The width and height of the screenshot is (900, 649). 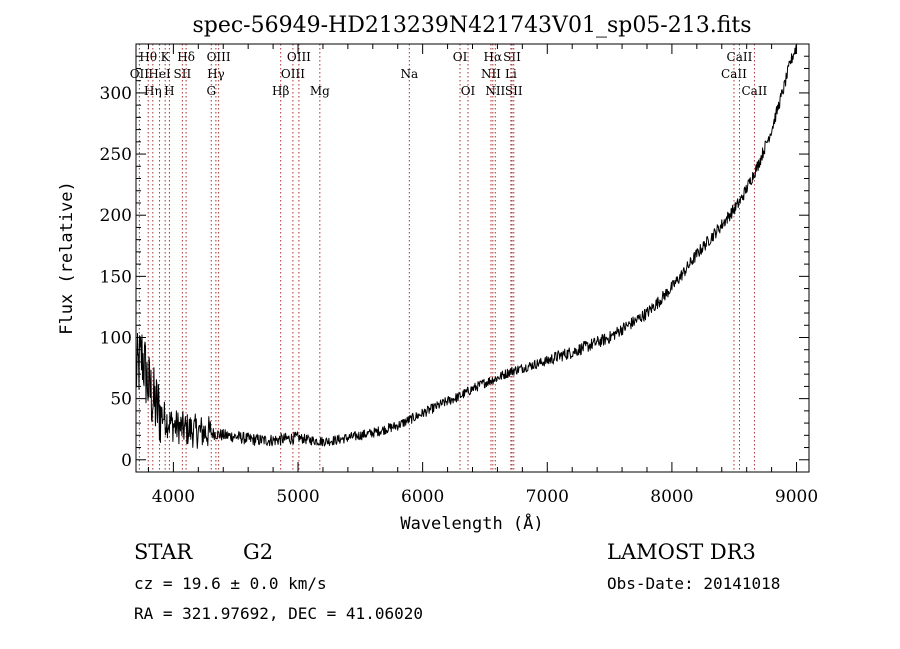 I want to click on x-tick-label: 6000, so click(x=422, y=497).